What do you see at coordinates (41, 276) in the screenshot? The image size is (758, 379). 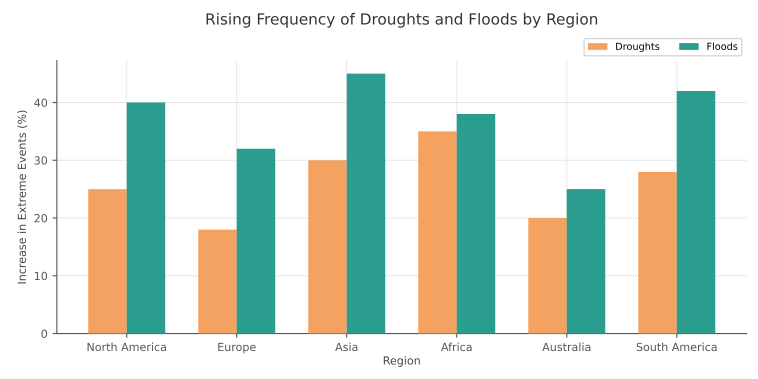 I see `y-tick-label: 10` at bounding box center [41, 276].